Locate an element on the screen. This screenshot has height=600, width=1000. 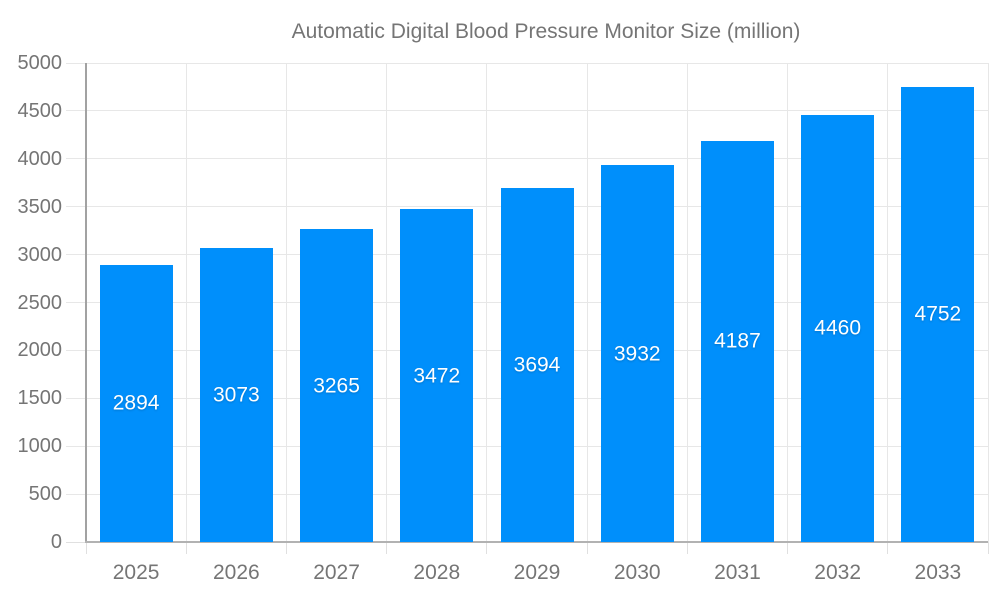
y-axis-label: 1500 is located at coordinates (40, 398).